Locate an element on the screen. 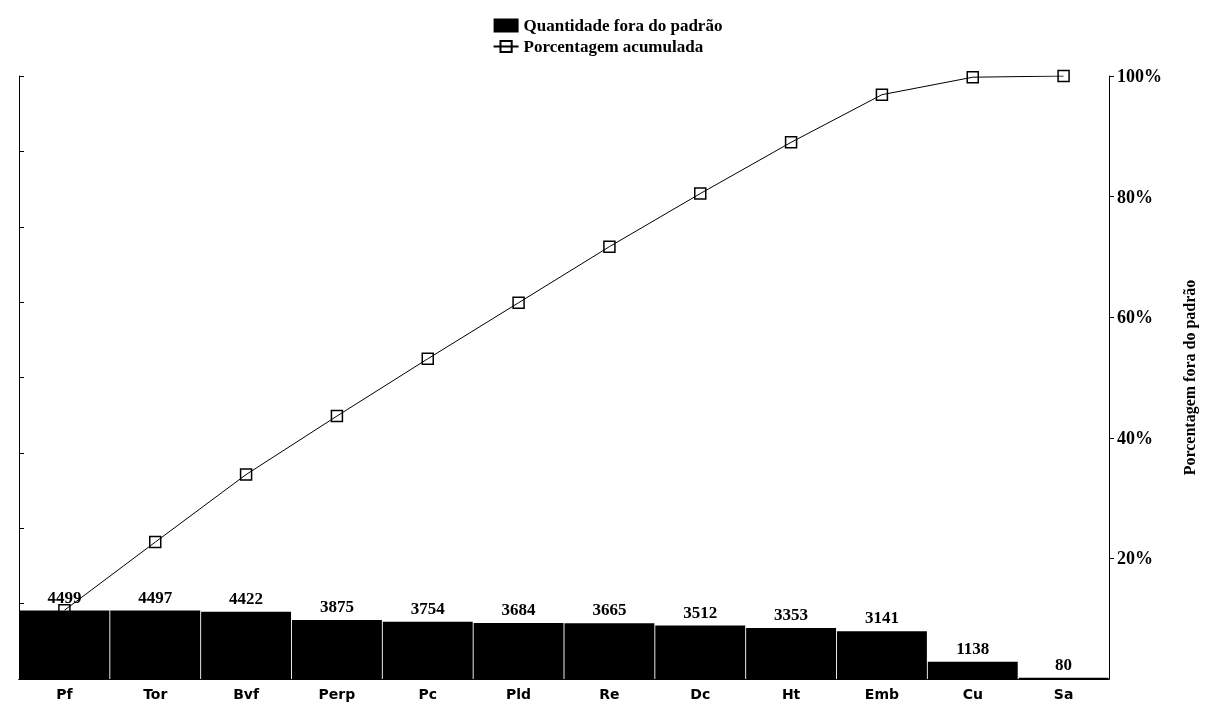 This screenshot has height=718, width=1215. data-label: 3754 is located at coordinates (428, 608).